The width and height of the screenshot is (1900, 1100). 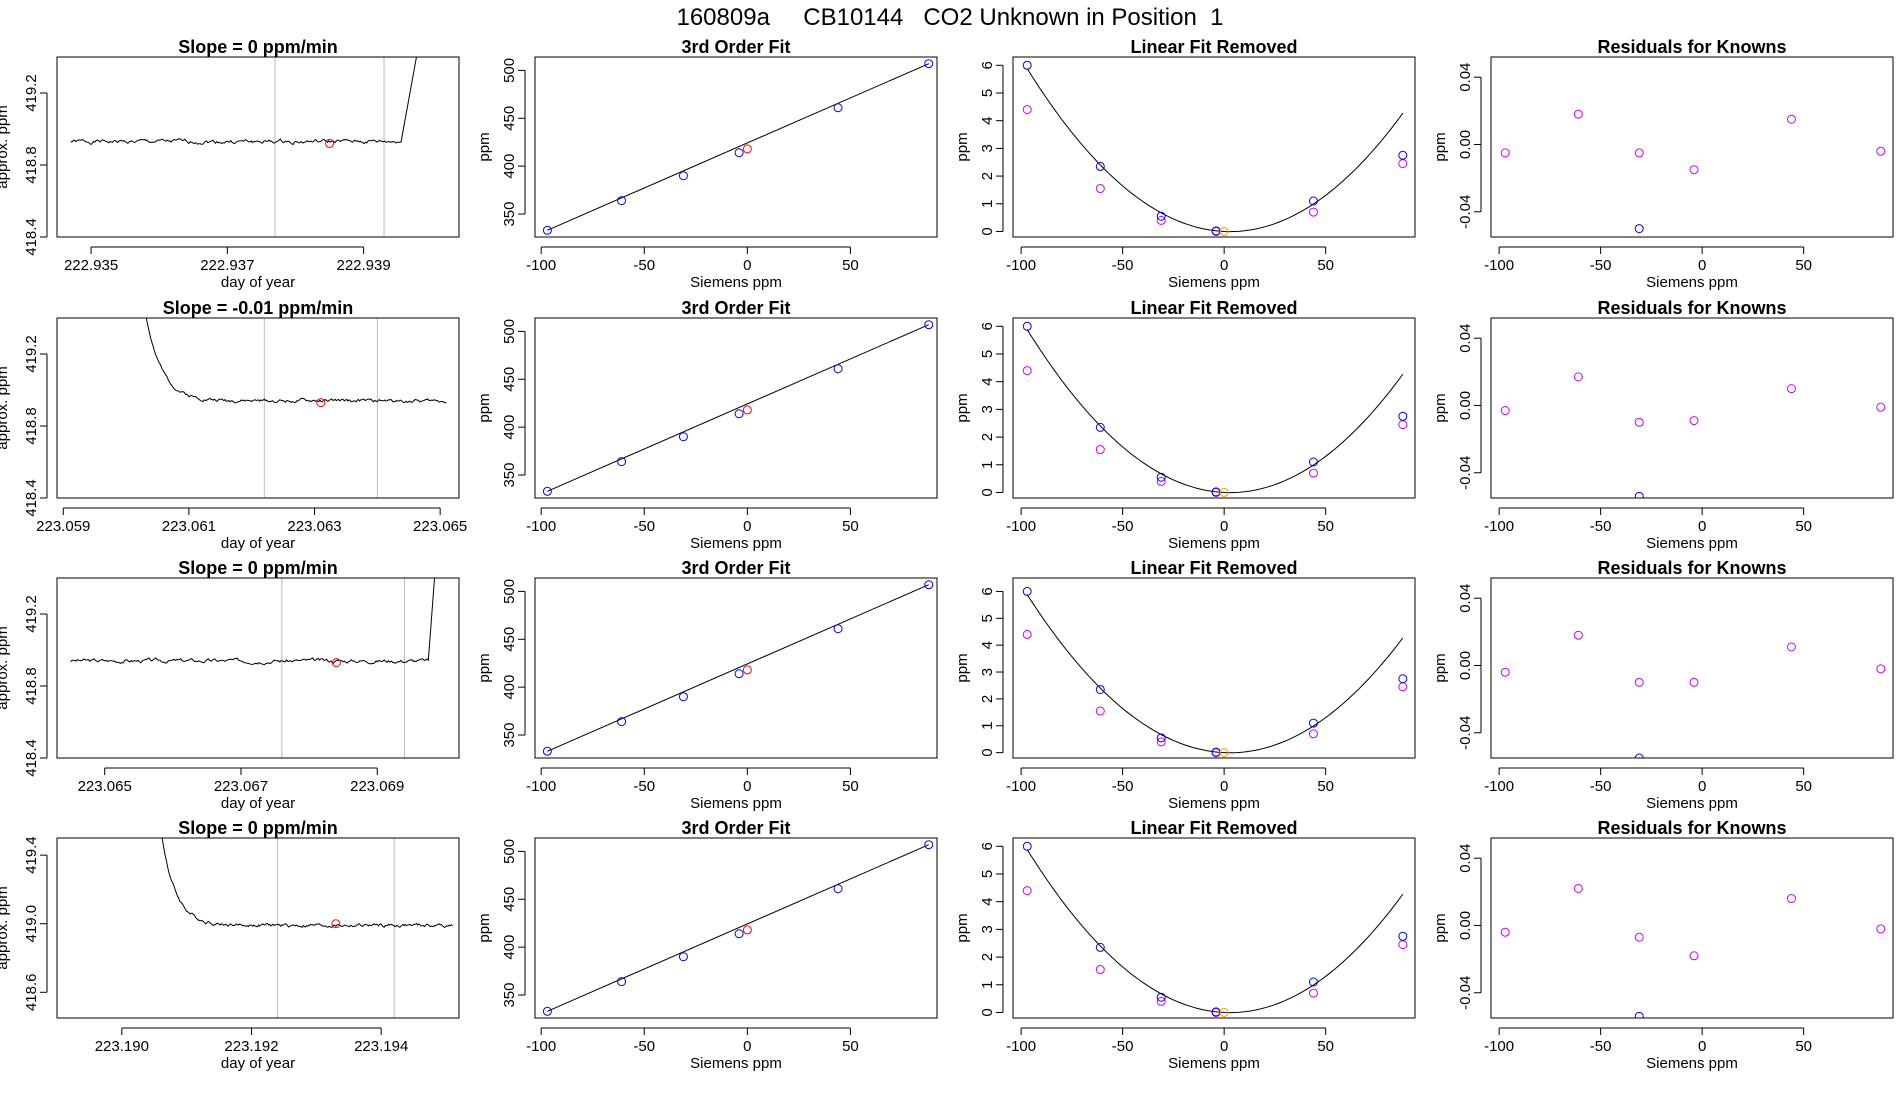 I want to click on chart-title: Slope = 0 ppm/min, so click(x=258, y=47).